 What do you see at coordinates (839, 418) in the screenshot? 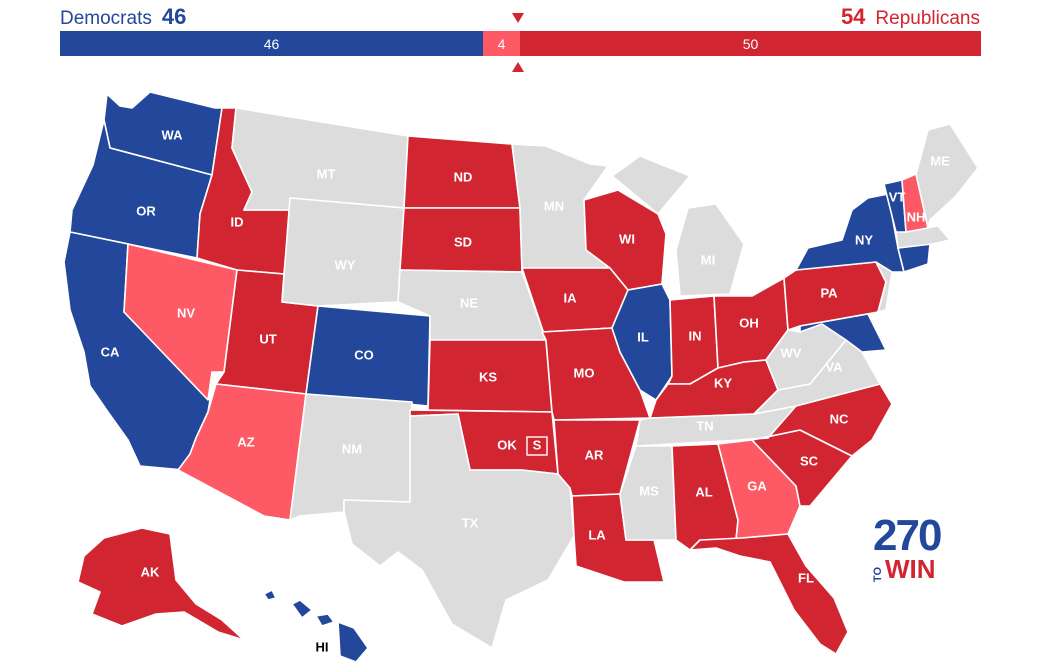
I see `label-nc: NC` at bounding box center [839, 418].